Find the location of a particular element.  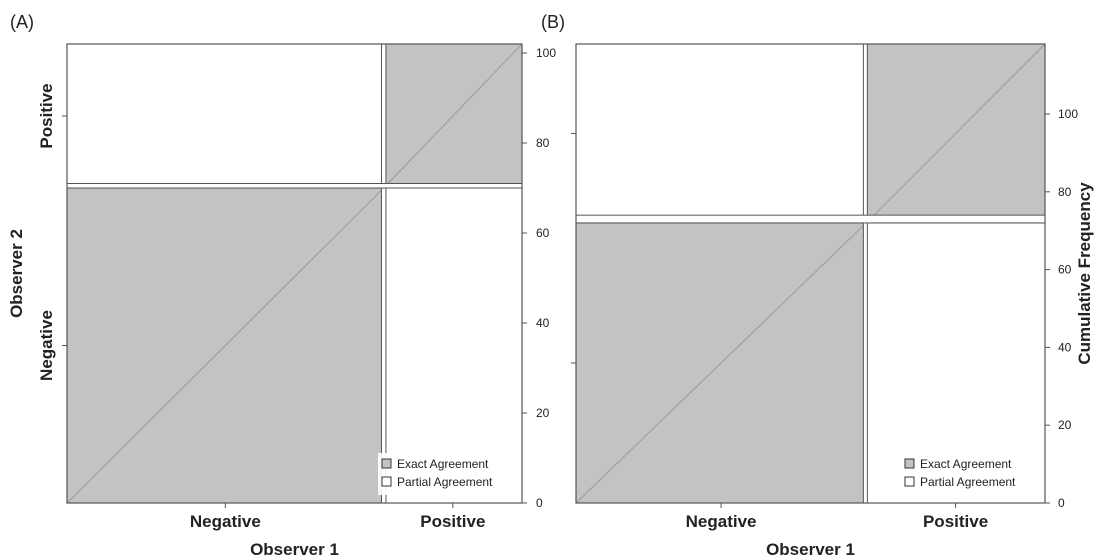

diagonal-line-negative is located at coordinates (721, 363).